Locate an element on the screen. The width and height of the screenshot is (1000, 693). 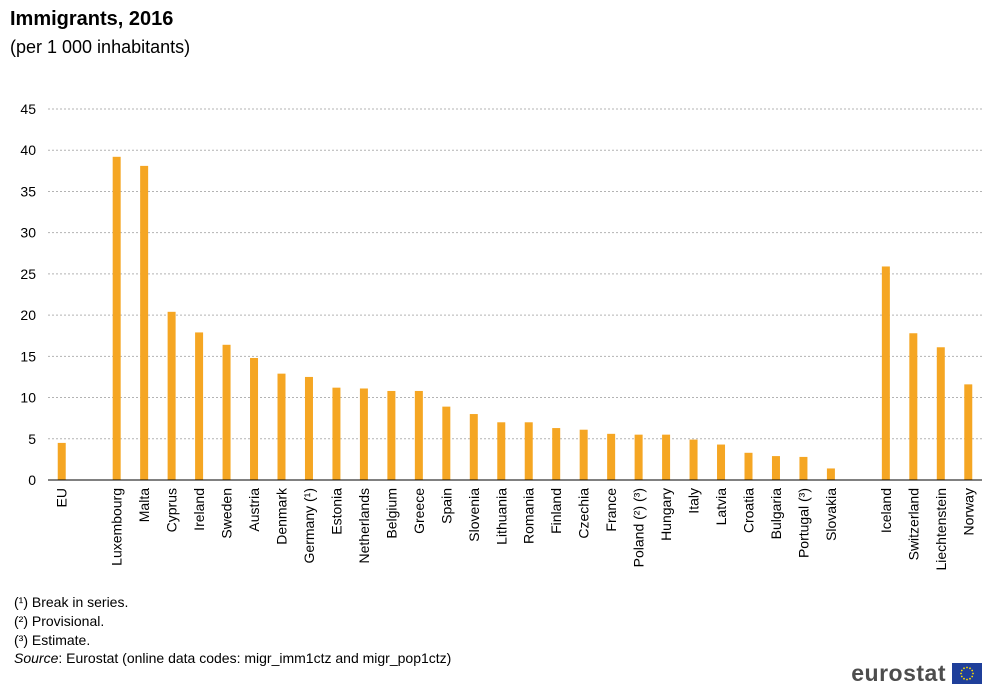
x-tick-label: Portugal (³) is located at coordinates (803, 523).